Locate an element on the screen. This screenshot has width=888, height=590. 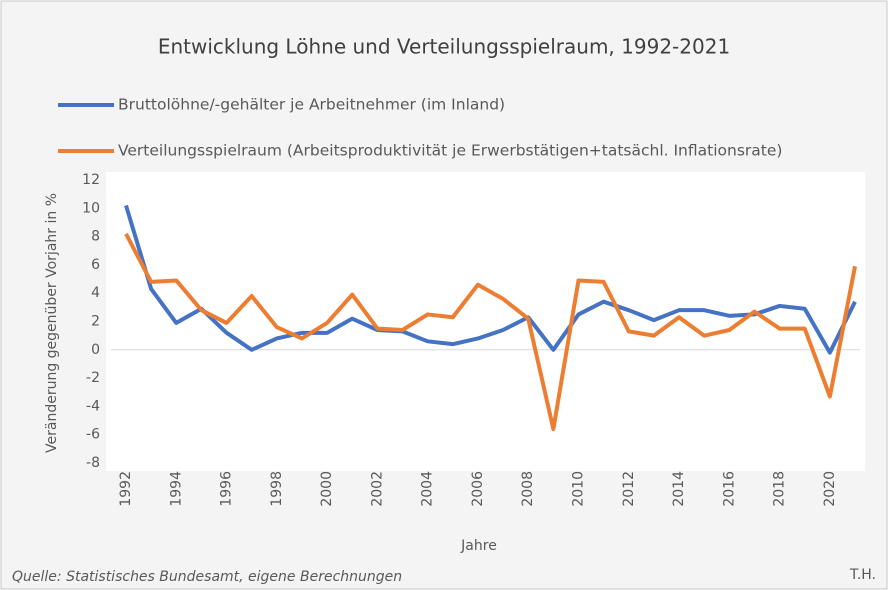
author: T.H. is located at coordinates (862, 575).